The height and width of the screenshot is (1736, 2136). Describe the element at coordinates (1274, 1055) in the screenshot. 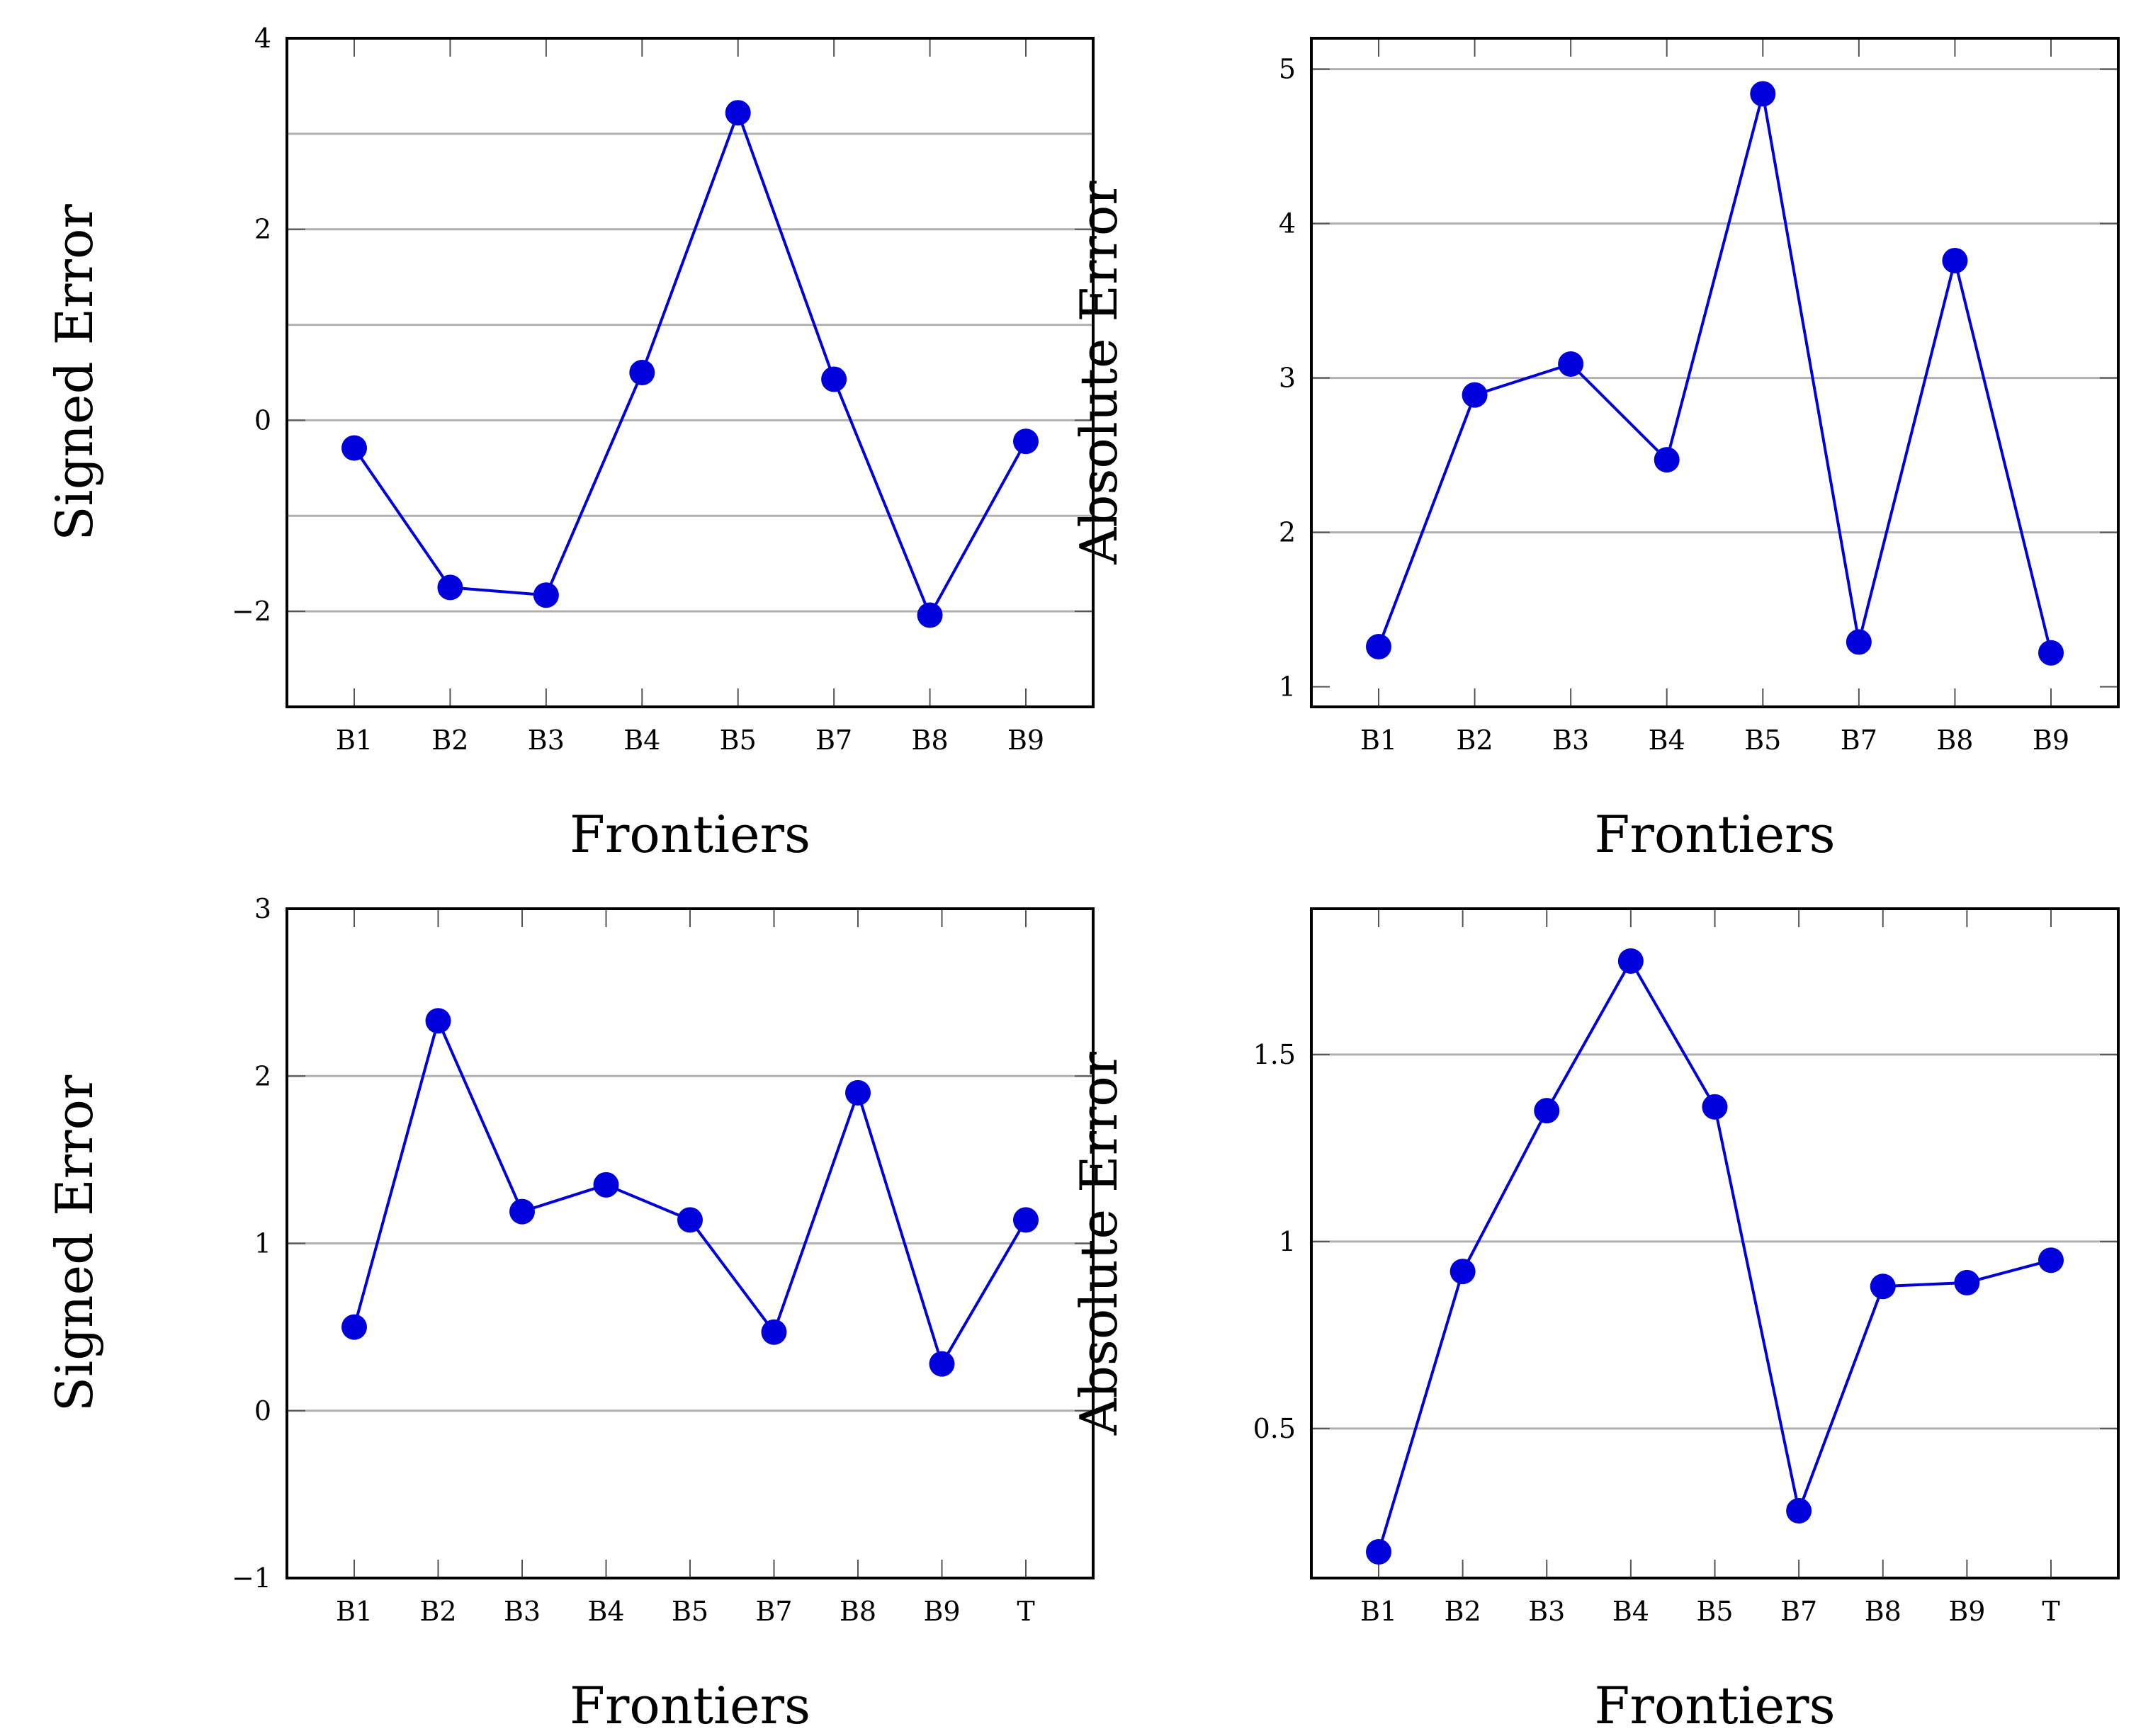

I see `y-tick-label: 1.5` at that location.